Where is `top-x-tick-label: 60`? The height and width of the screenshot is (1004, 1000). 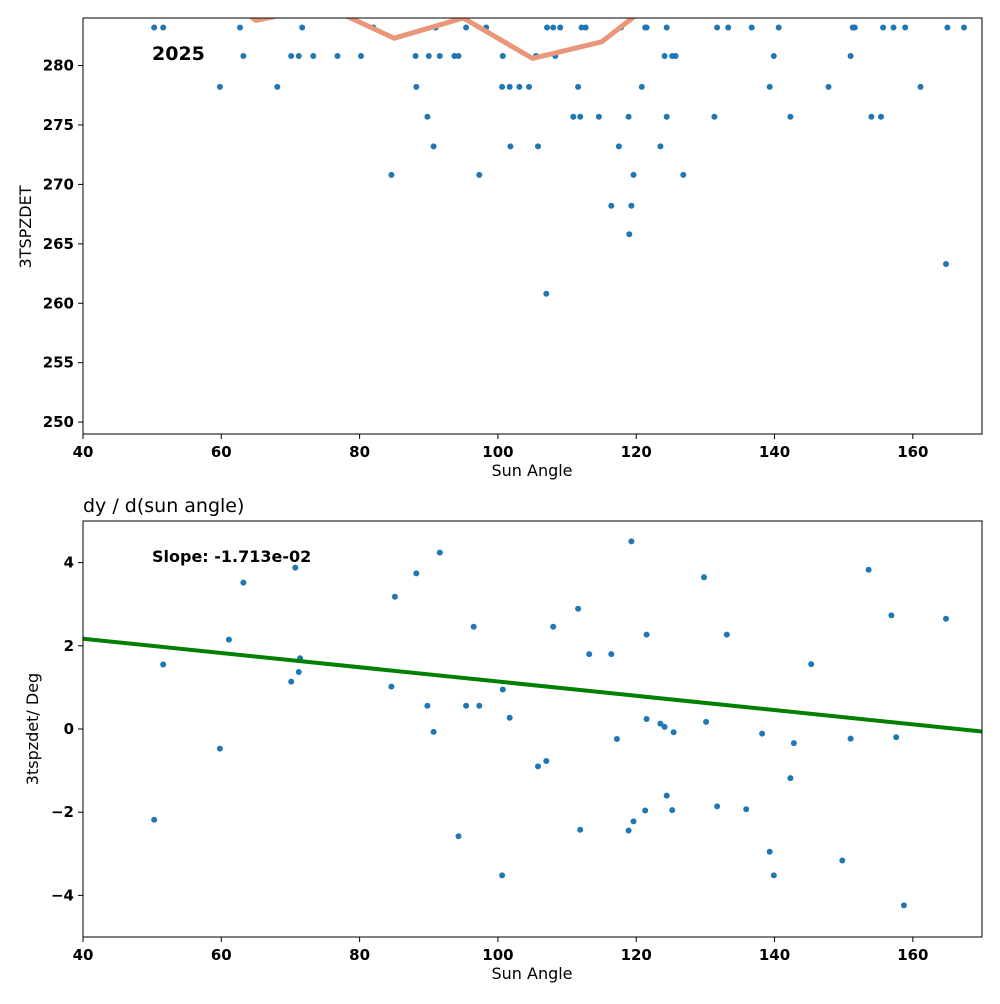
top-x-tick-label: 60 is located at coordinates (221, 452).